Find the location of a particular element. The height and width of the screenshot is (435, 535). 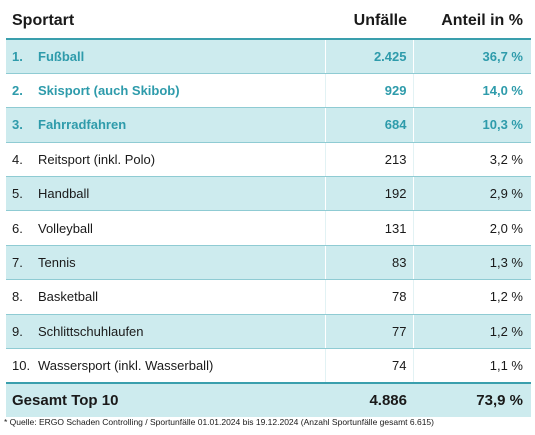

sport-cell: 1. Fußball is located at coordinates (165, 56).